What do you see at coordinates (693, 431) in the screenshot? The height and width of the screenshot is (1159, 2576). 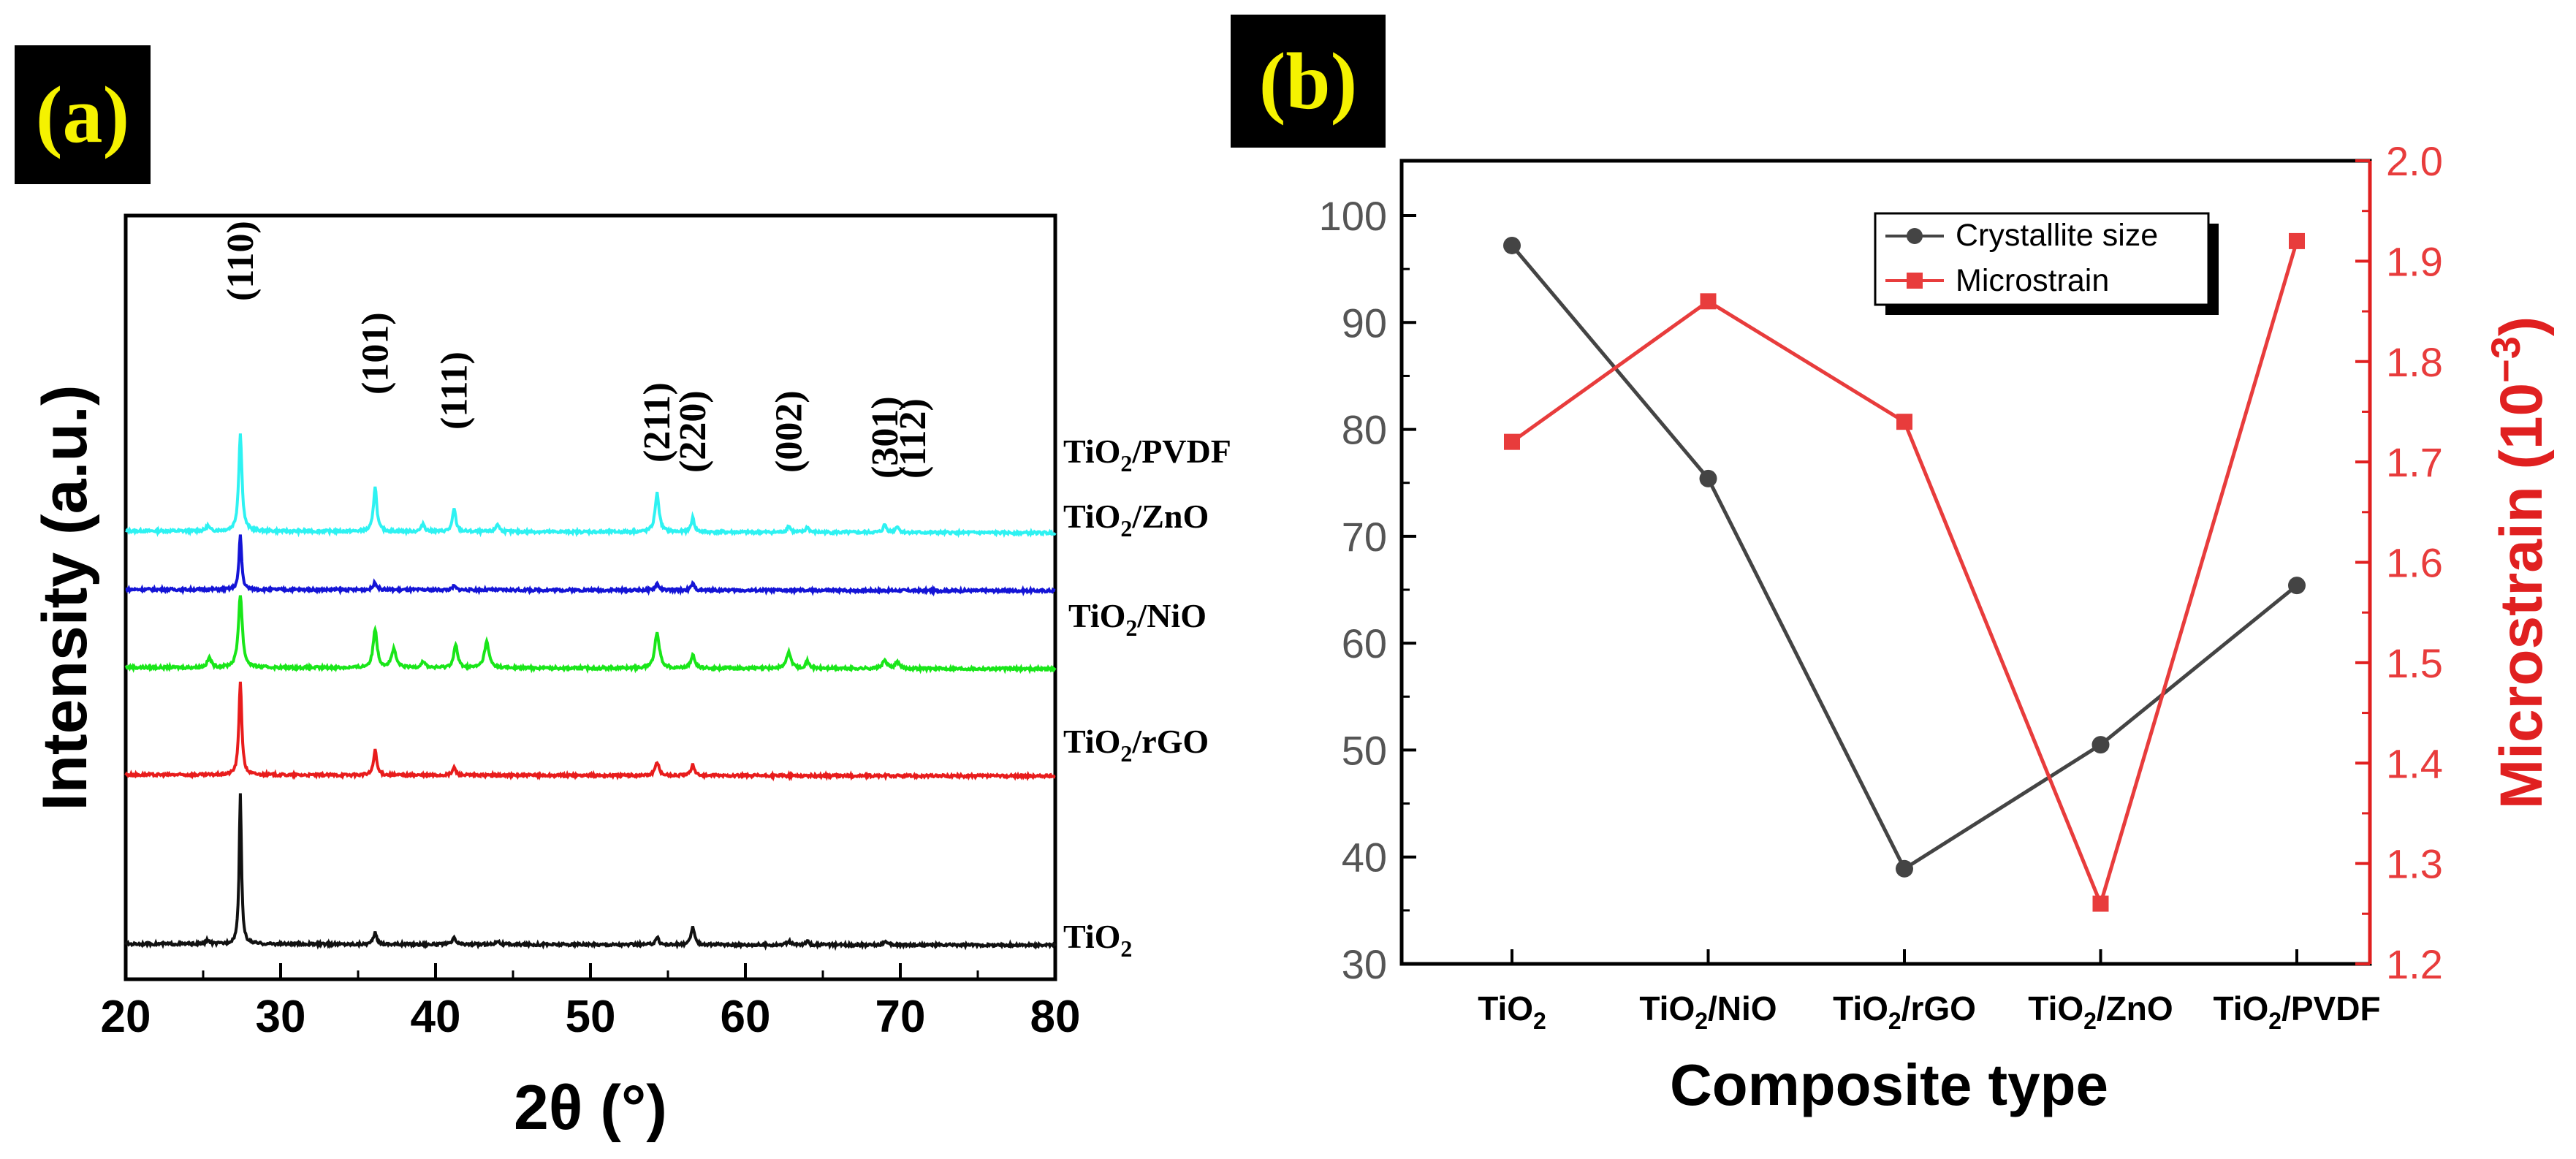 I see `hkl-annotation: (220)` at bounding box center [693, 431].